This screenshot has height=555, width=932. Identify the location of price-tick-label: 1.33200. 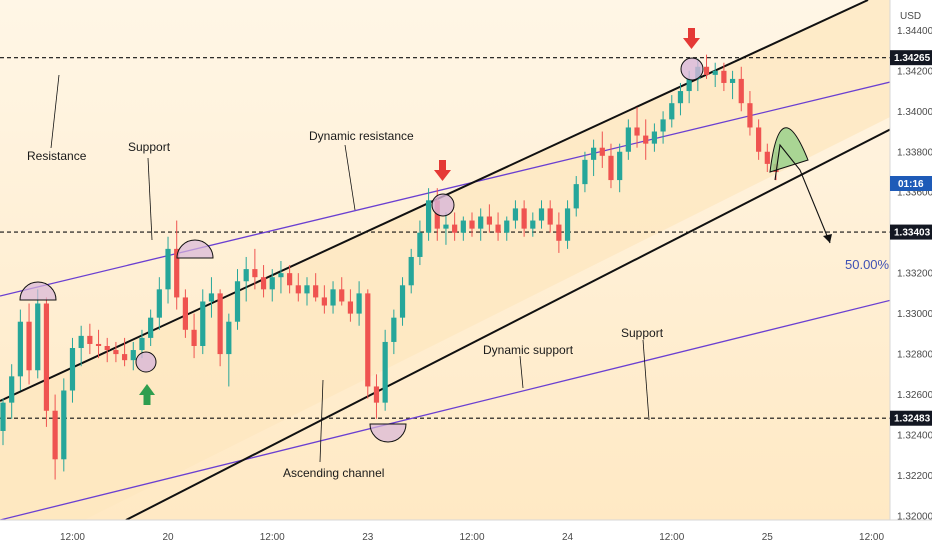
(914, 274).